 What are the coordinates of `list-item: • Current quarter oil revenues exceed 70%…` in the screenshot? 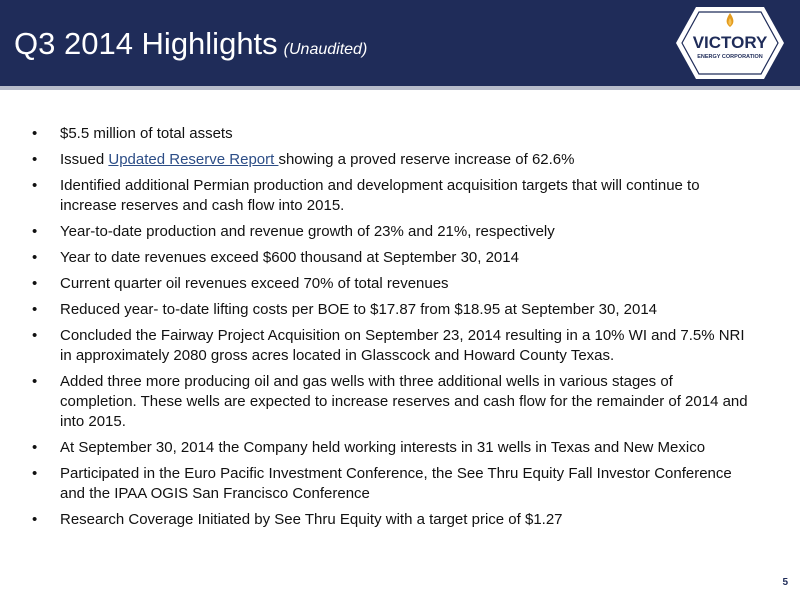 It's located at (390, 284).